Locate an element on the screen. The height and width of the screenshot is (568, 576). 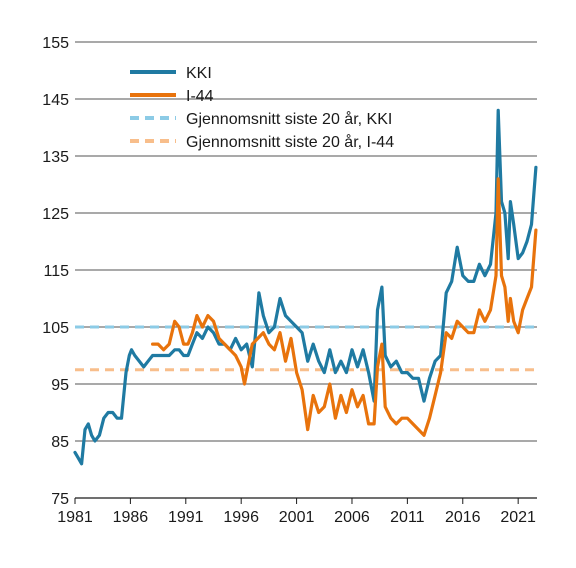
x-tick-label: 2011 is located at coordinates (407, 517).